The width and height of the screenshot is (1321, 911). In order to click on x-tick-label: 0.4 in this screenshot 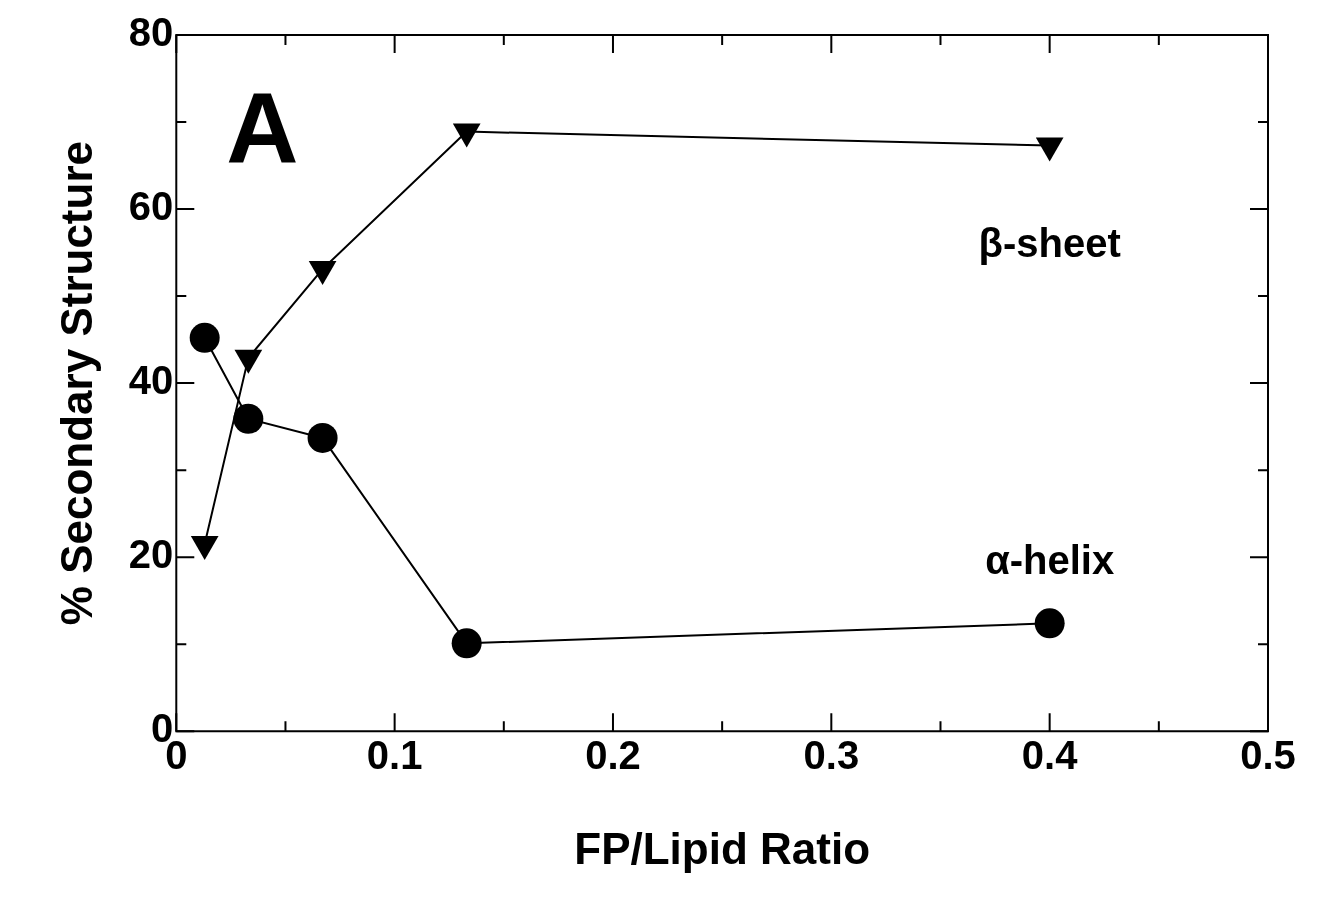, I will do `click(1050, 755)`.